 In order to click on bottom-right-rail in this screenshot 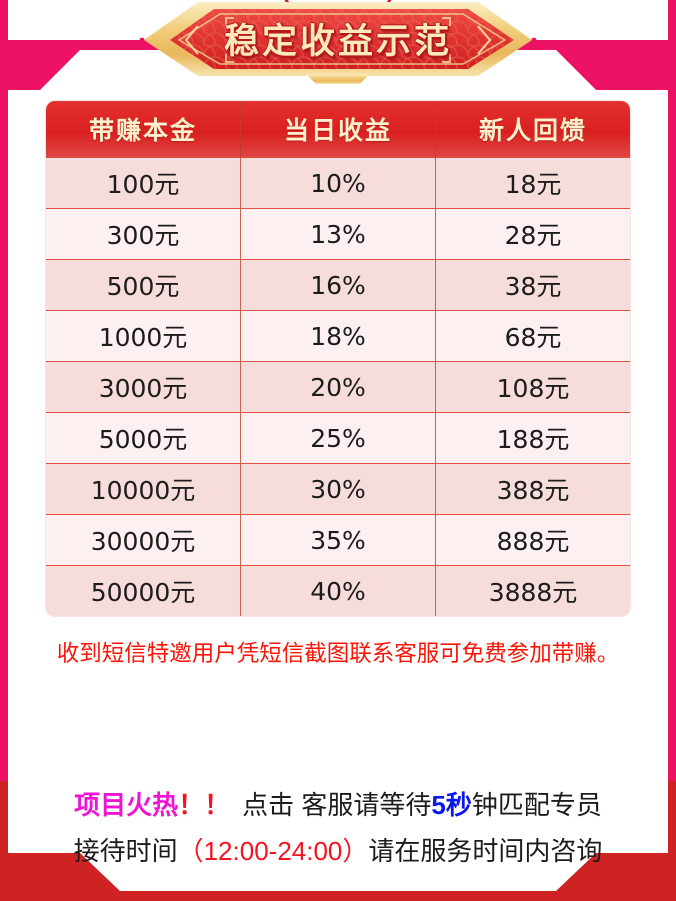, I will do `click(672, 841)`.